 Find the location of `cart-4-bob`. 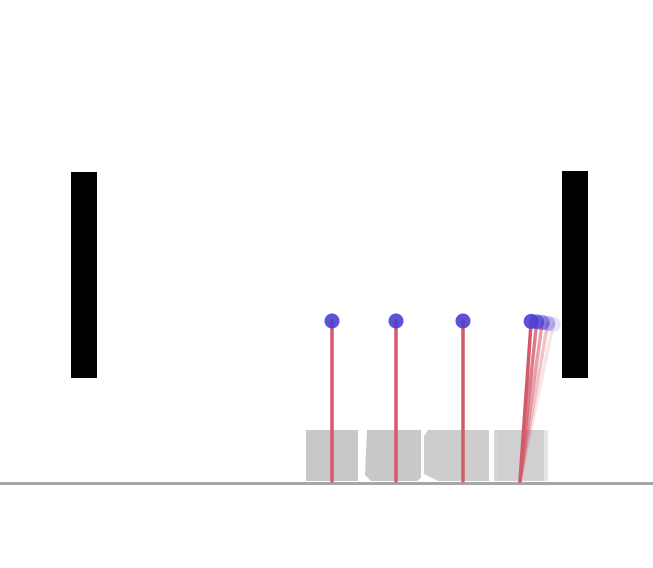

cart-4-bob is located at coordinates (531, 321).